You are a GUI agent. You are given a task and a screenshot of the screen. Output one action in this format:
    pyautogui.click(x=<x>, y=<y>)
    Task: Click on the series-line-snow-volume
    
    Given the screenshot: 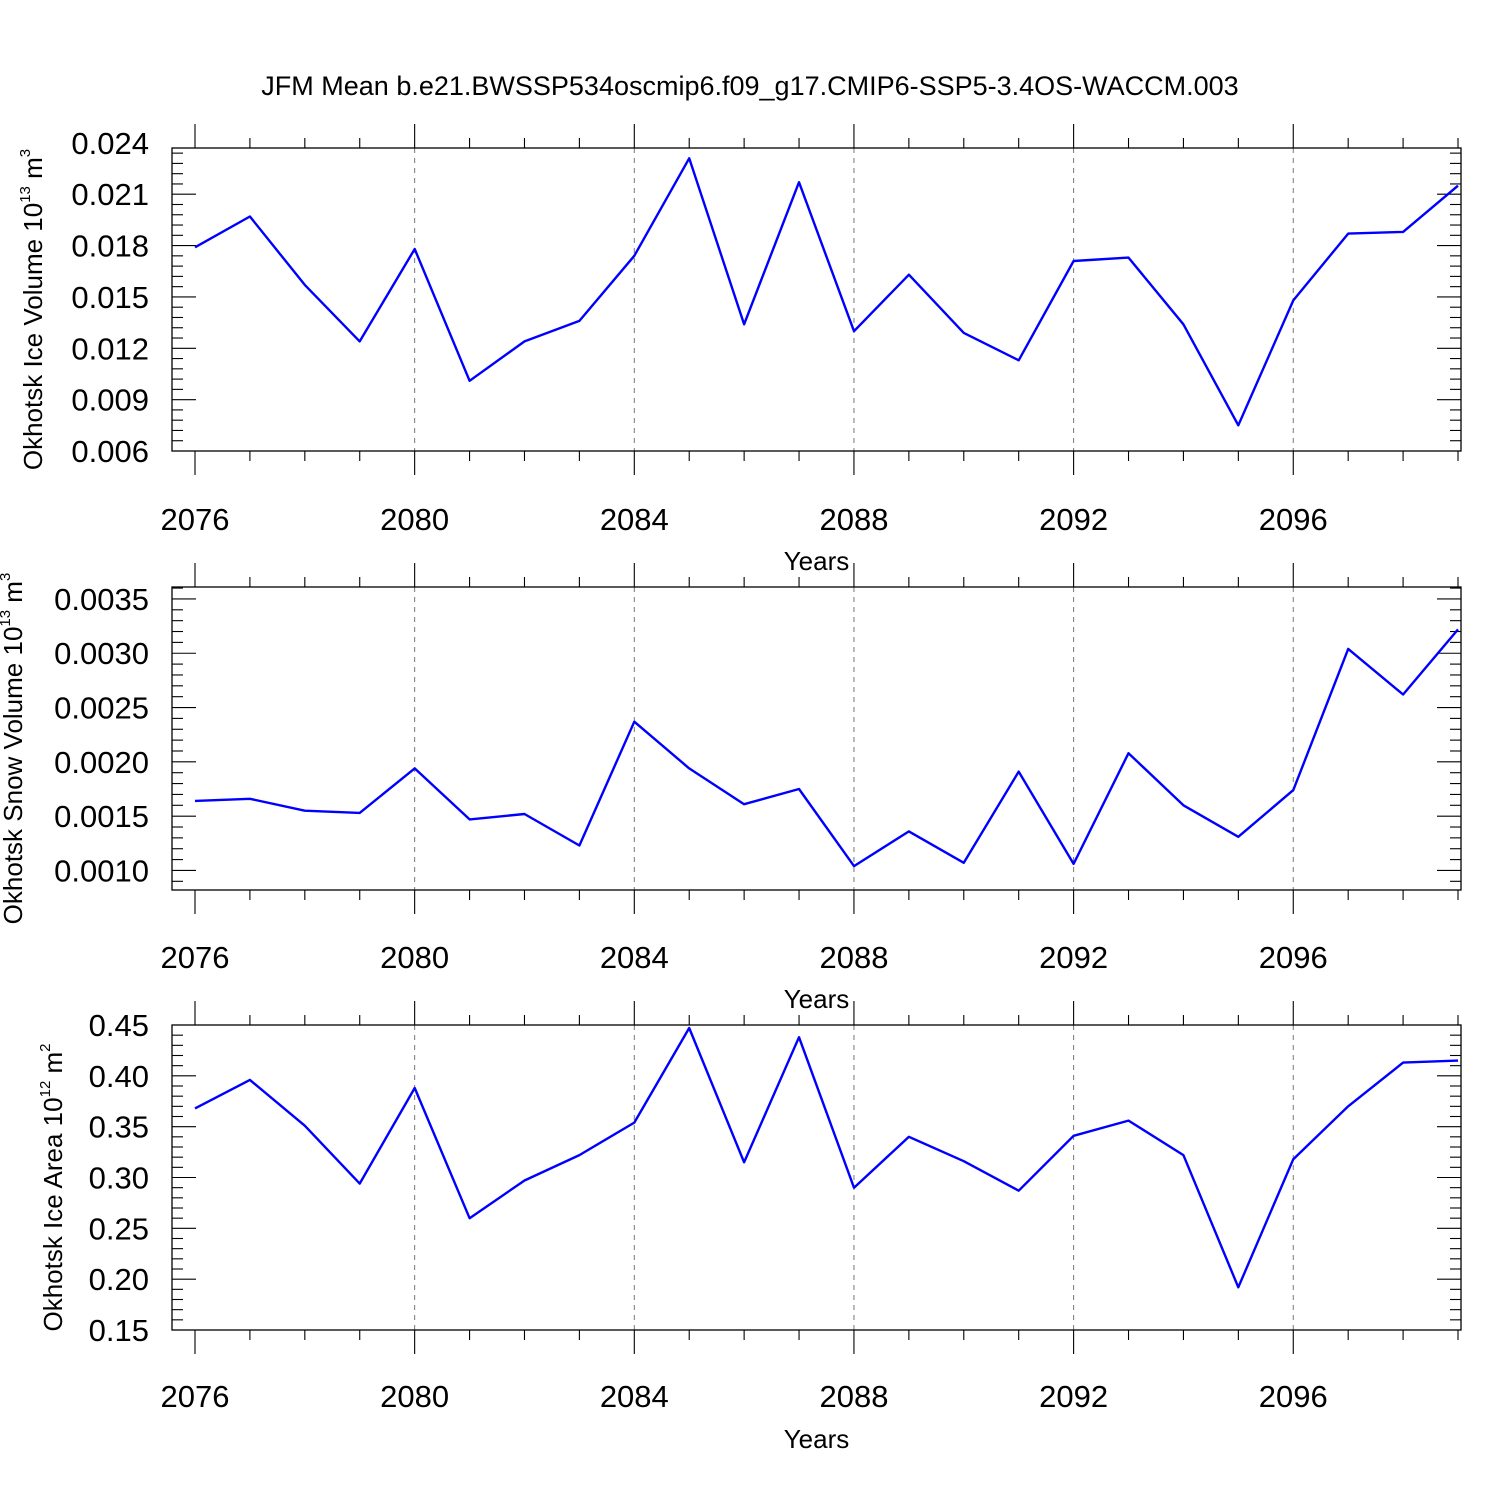 What is the action you would take?
    pyautogui.click(x=826, y=748)
    